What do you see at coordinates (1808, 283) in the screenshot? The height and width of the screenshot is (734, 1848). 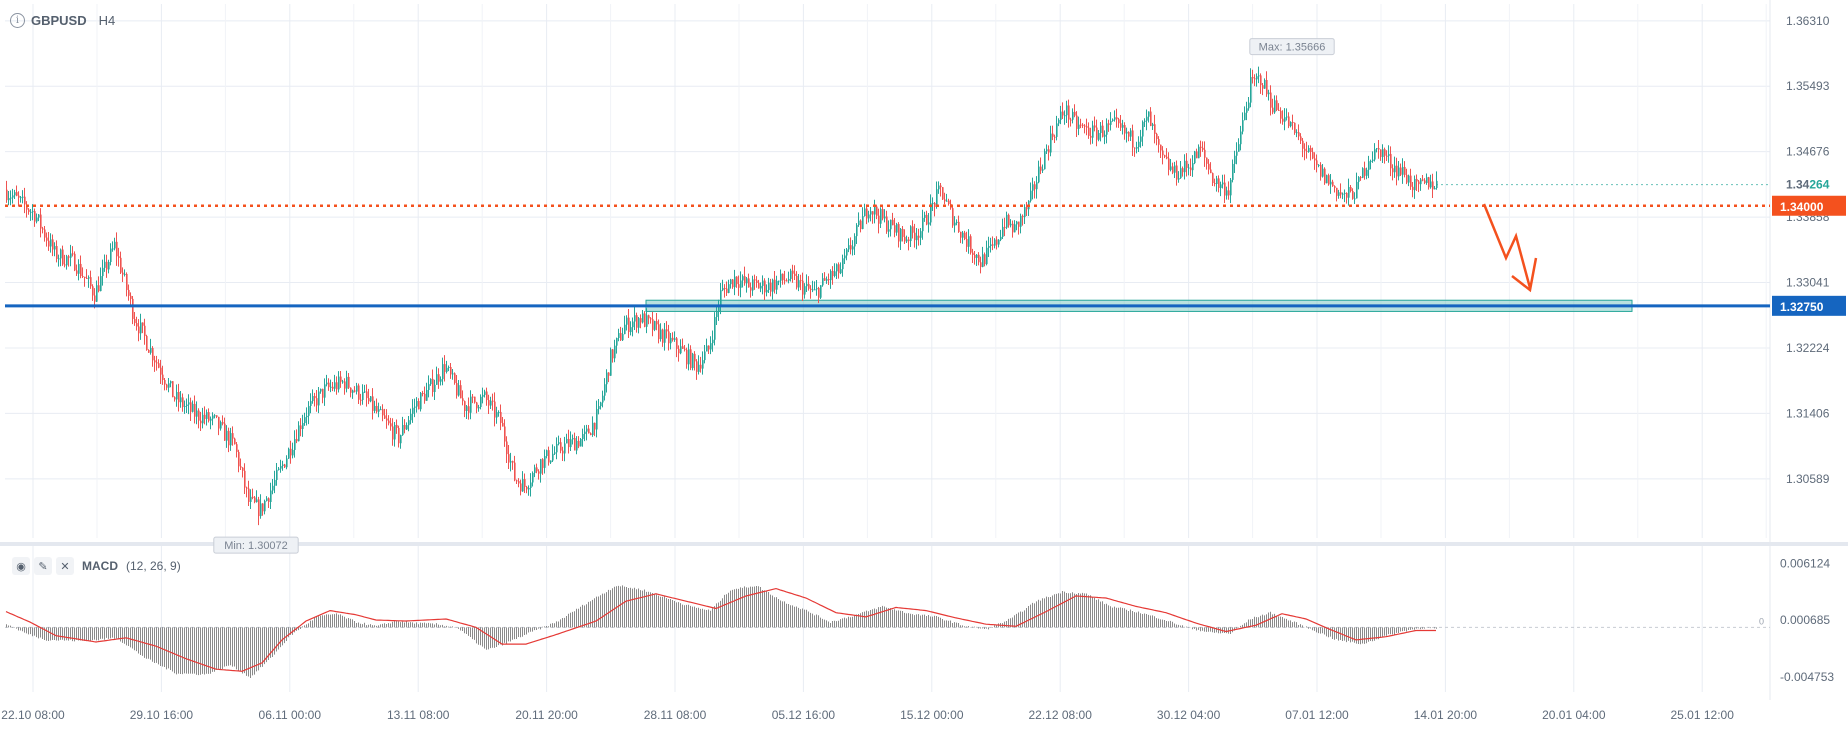 I see `price-tick-label: 1.33041` at bounding box center [1808, 283].